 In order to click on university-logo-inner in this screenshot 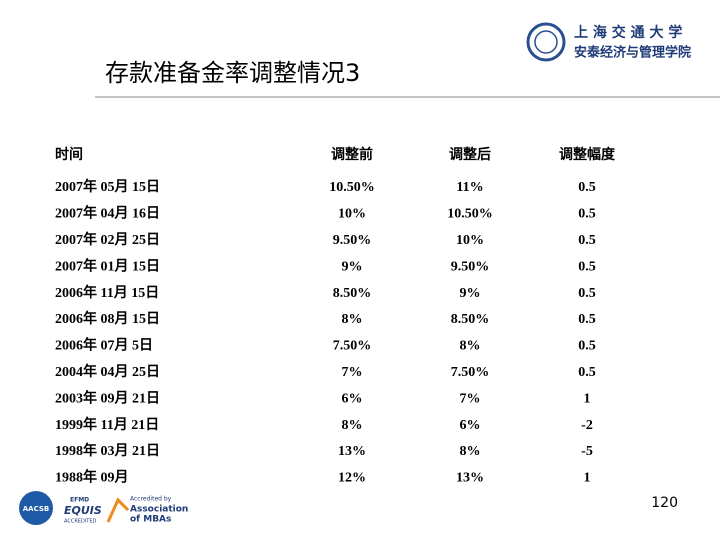, I will do `click(546, 42)`.